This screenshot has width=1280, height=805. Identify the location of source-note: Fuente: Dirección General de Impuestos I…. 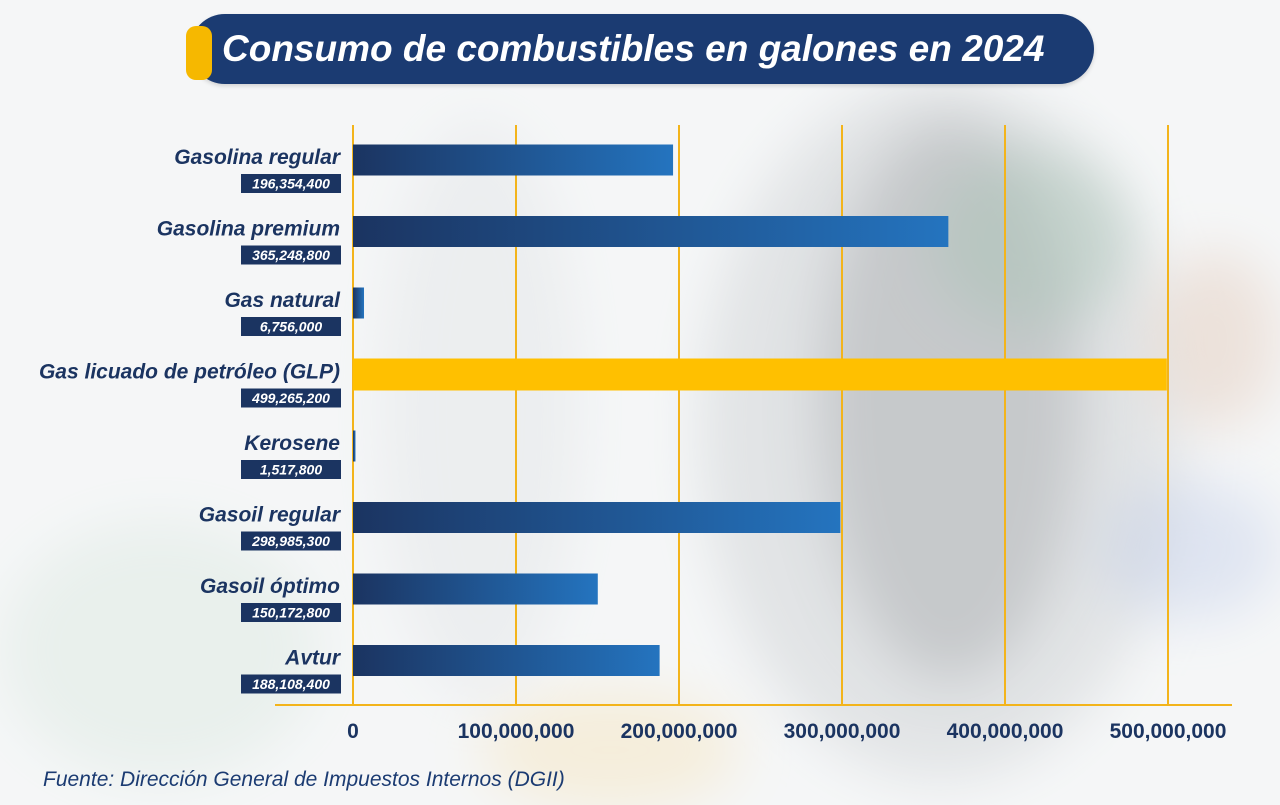
(304, 779).